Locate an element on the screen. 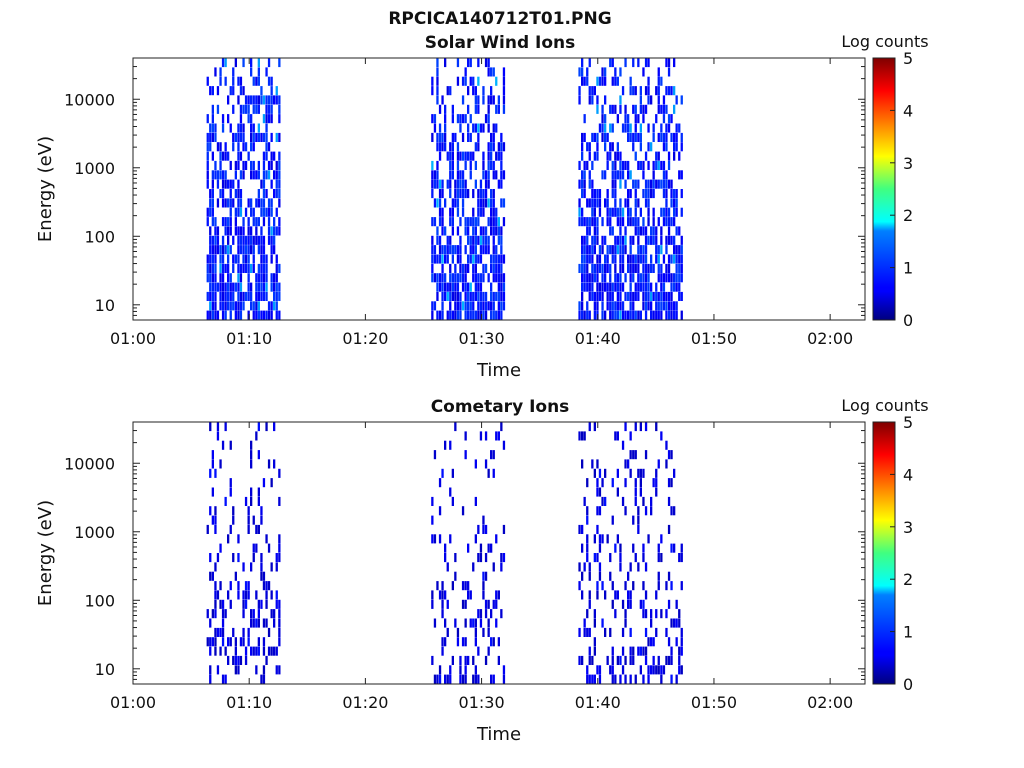 The width and height of the screenshot is (1024, 768). x-tick-label: 01:20 is located at coordinates (365, 338).